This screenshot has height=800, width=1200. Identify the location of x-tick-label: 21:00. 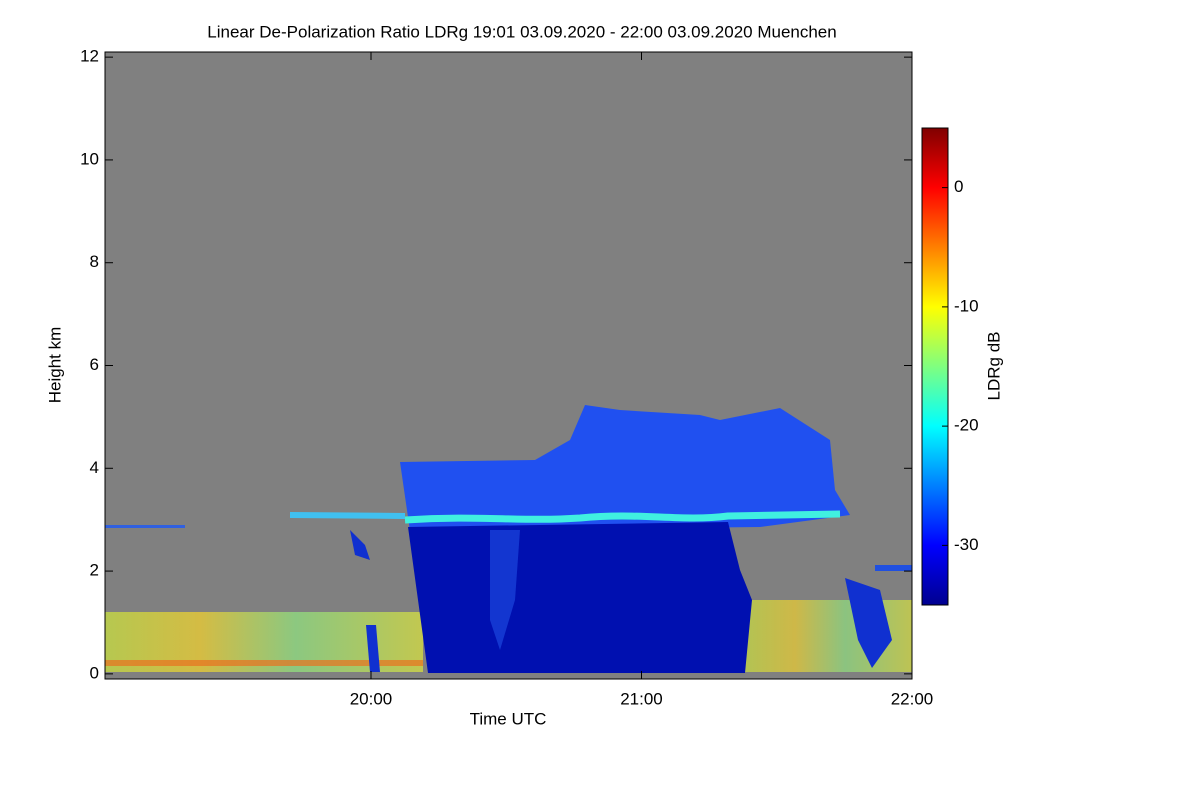
(641, 698).